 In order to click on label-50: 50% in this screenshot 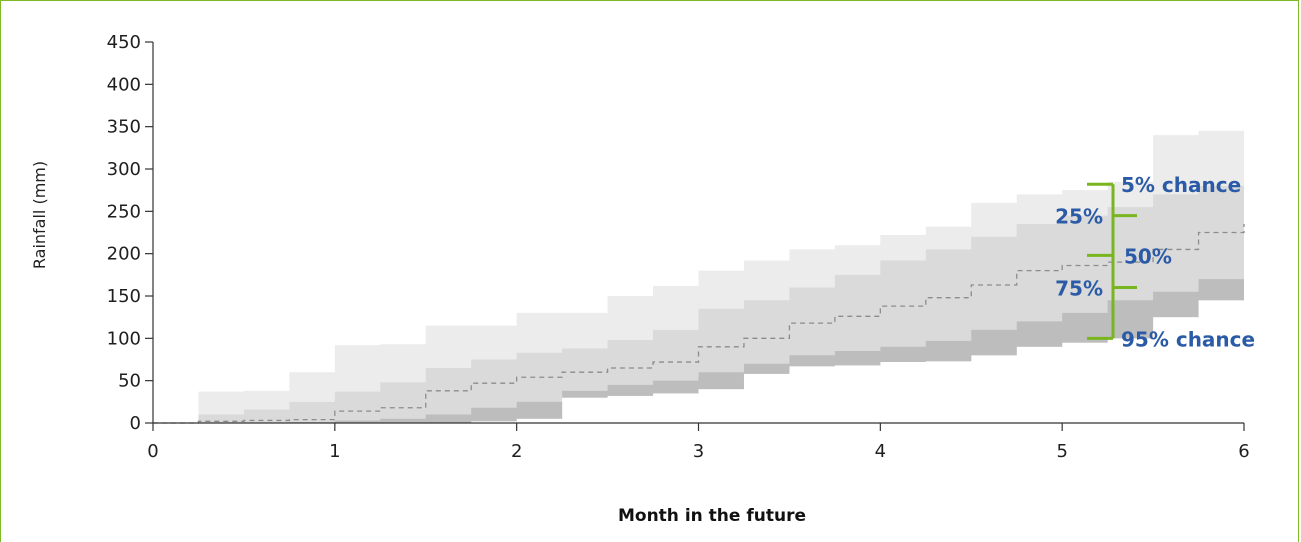, I will do `click(1148, 256)`.